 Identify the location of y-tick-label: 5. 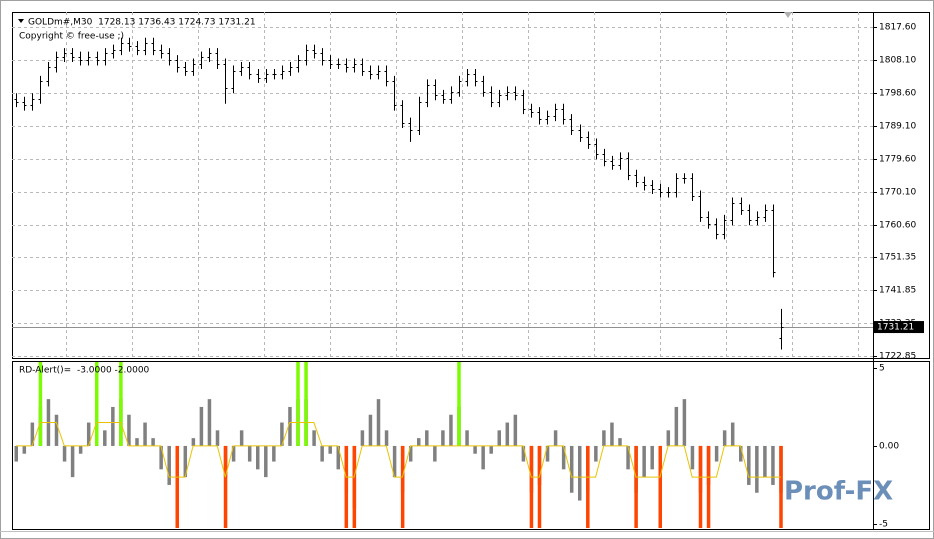
(882, 368).